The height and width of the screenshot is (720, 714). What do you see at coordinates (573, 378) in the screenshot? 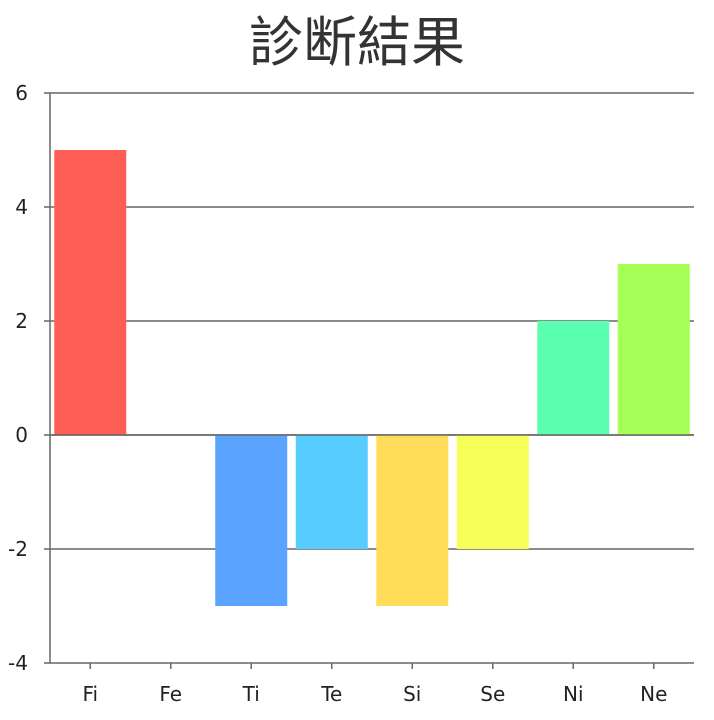
I see `bar-Ni` at bounding box center [573, 378].